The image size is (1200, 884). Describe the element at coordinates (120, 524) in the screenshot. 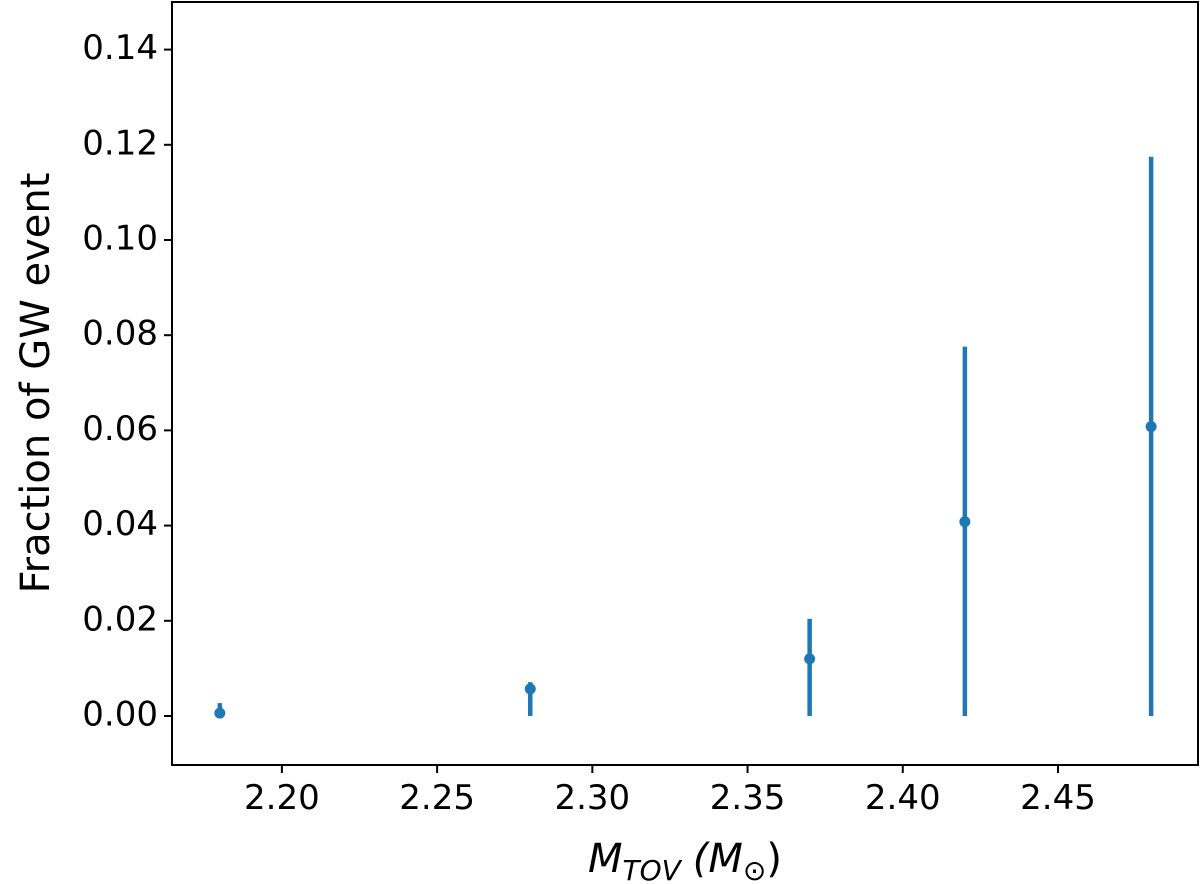

I see `y-tick-label: 0.04` at that location.